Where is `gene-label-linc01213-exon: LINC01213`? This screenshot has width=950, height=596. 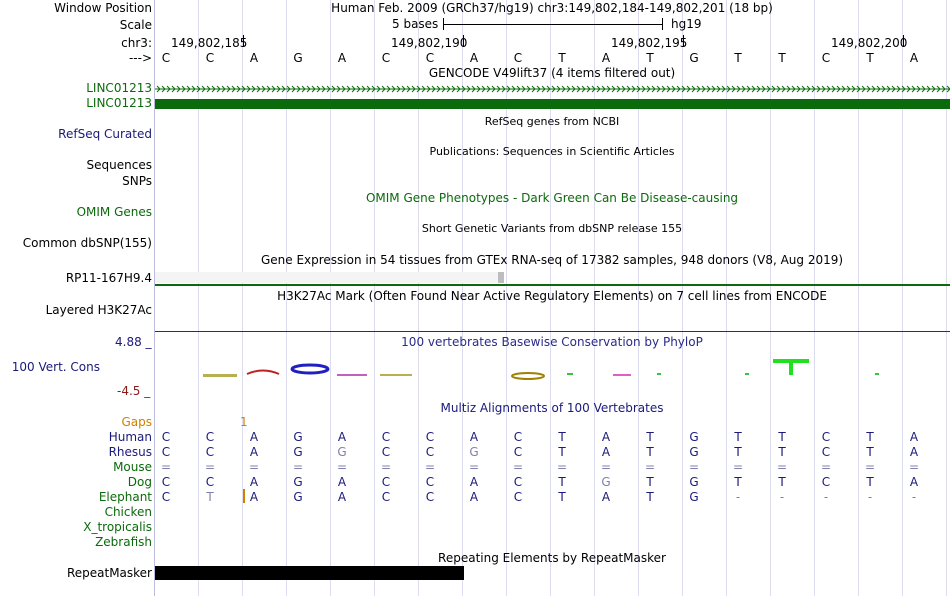
gene-label-linc01213-exon: LINC01213 is located at coordinates (119, 103).